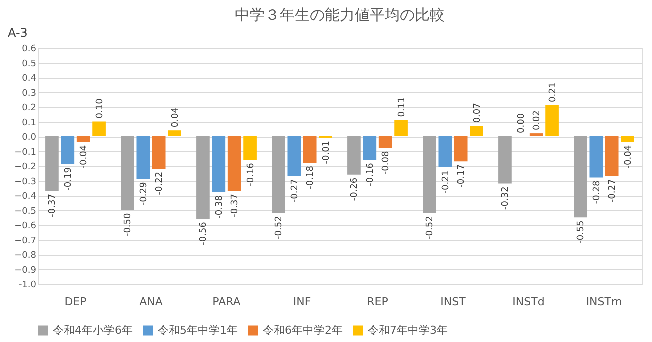 This screenshot has height=342, width=652. What do you see at coordinates (29, 64) in the screenshot?
I see `y-tick-label: 0.5` at bounding box center [29, 64].